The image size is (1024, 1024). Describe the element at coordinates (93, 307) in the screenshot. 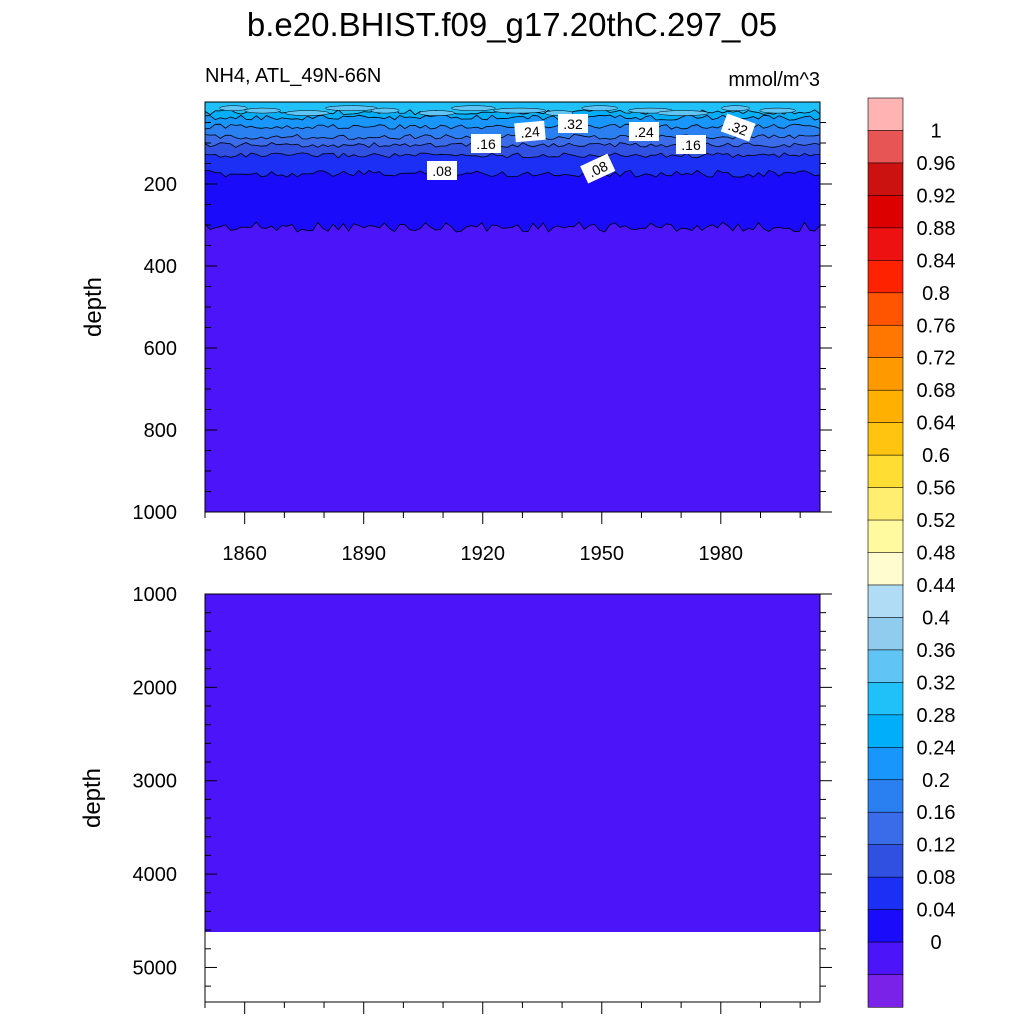

I see `upper-y-axis-label: depth` at that location.